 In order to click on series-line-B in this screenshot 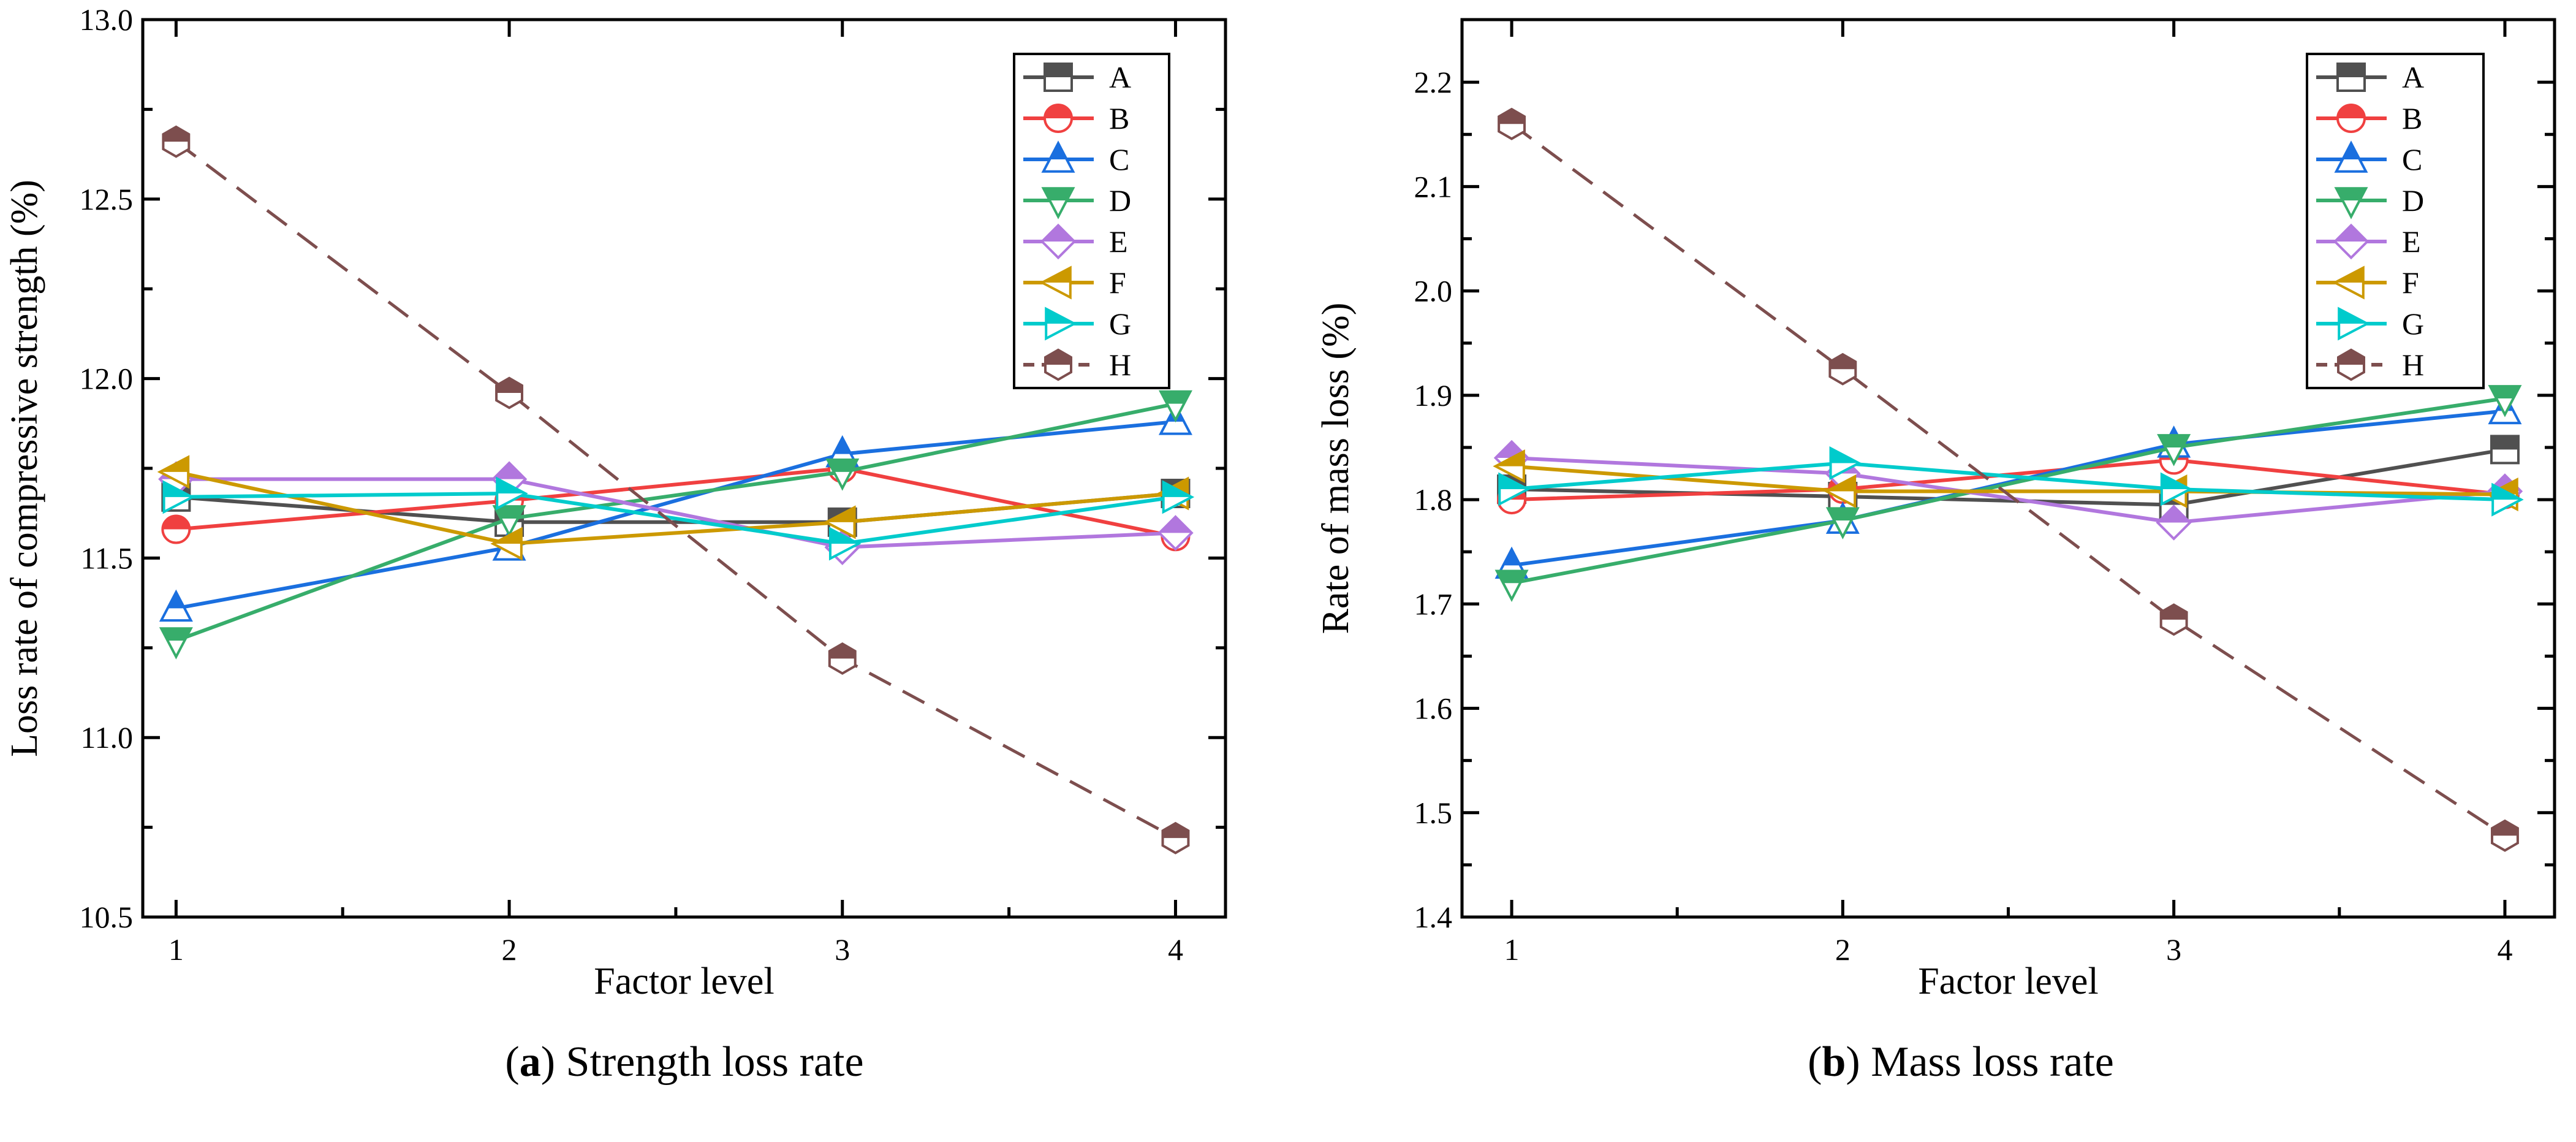, I will do `click(676, 502)`.